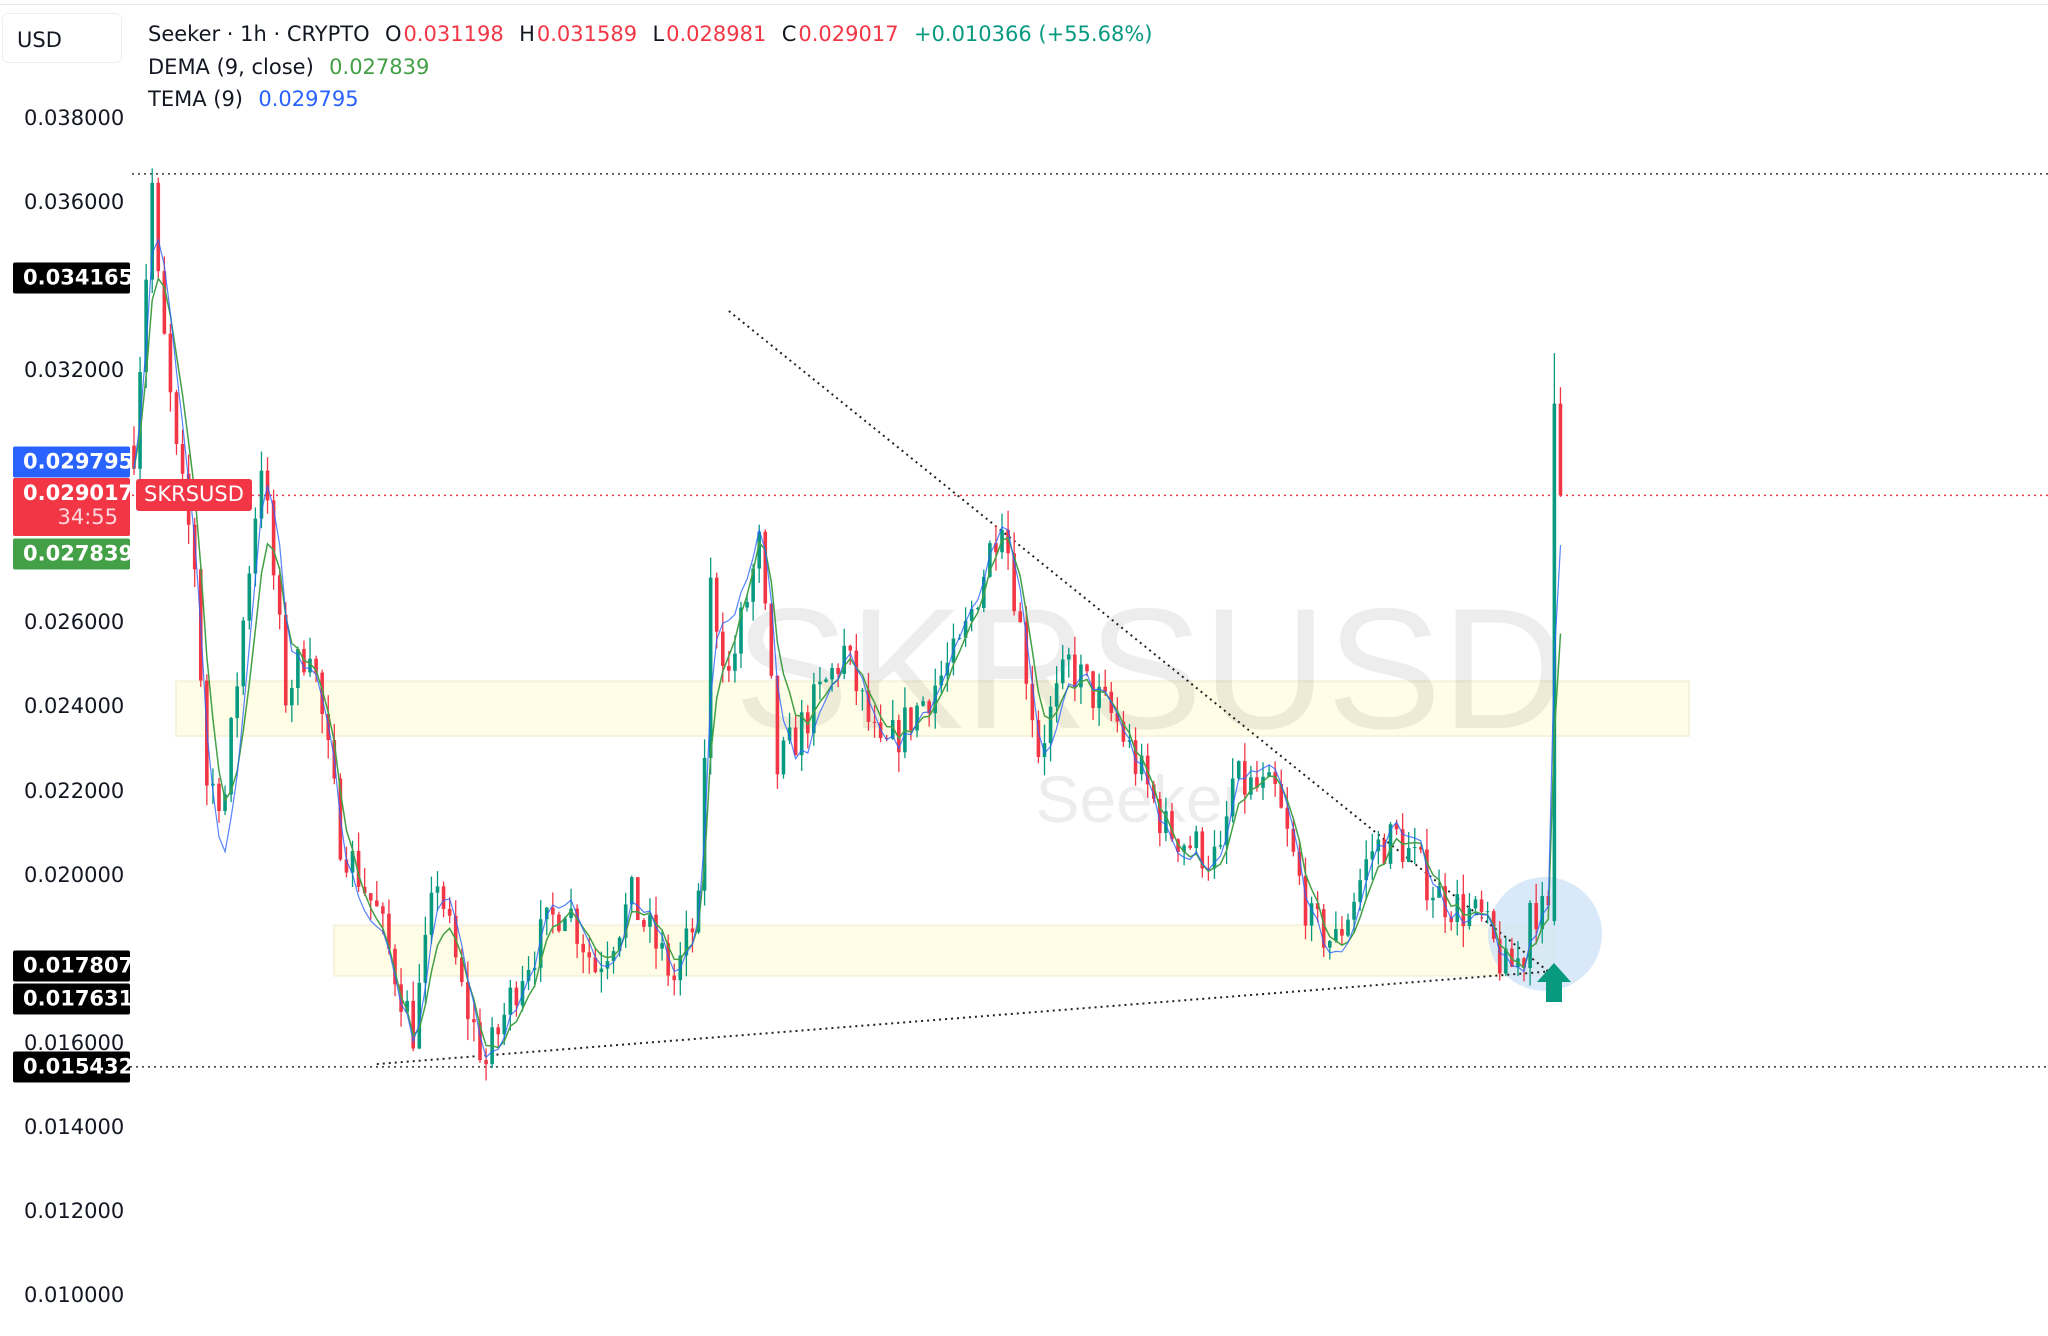  Describe the element at coordinates (254, 99) in the screenshot. I see `tema-legend: TEMA (9) 0.029795` at that location.